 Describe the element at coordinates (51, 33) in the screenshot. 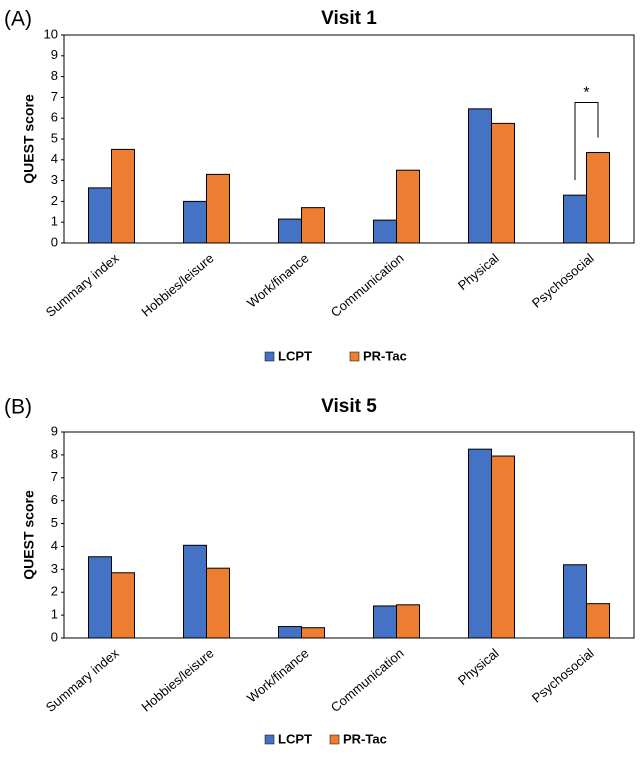

I see `y-tick-label: 10` at that location.